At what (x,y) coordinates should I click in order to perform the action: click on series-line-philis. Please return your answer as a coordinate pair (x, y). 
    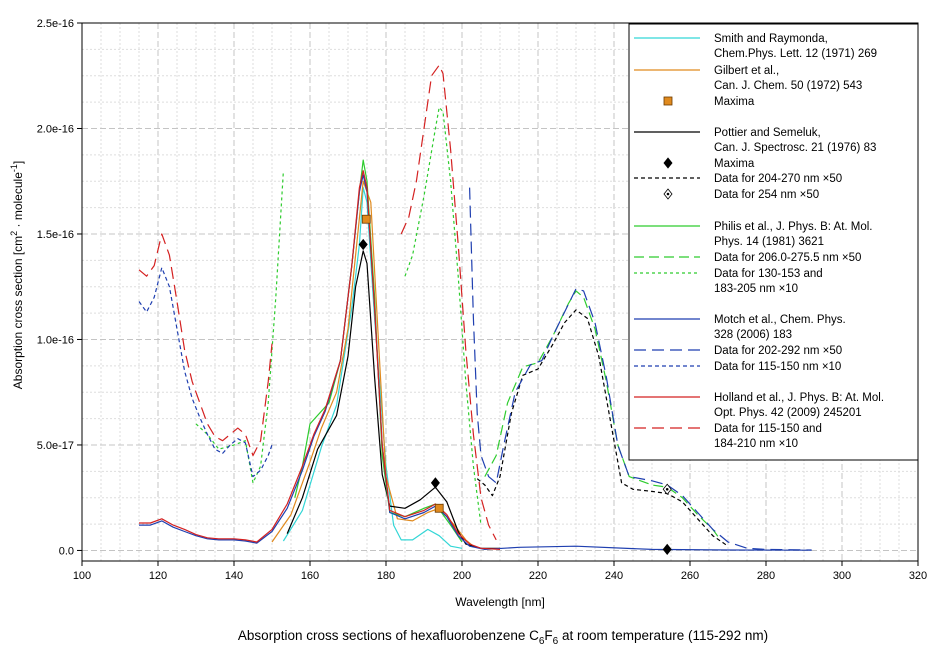
    Looking at the image, I should click on (378, 351).